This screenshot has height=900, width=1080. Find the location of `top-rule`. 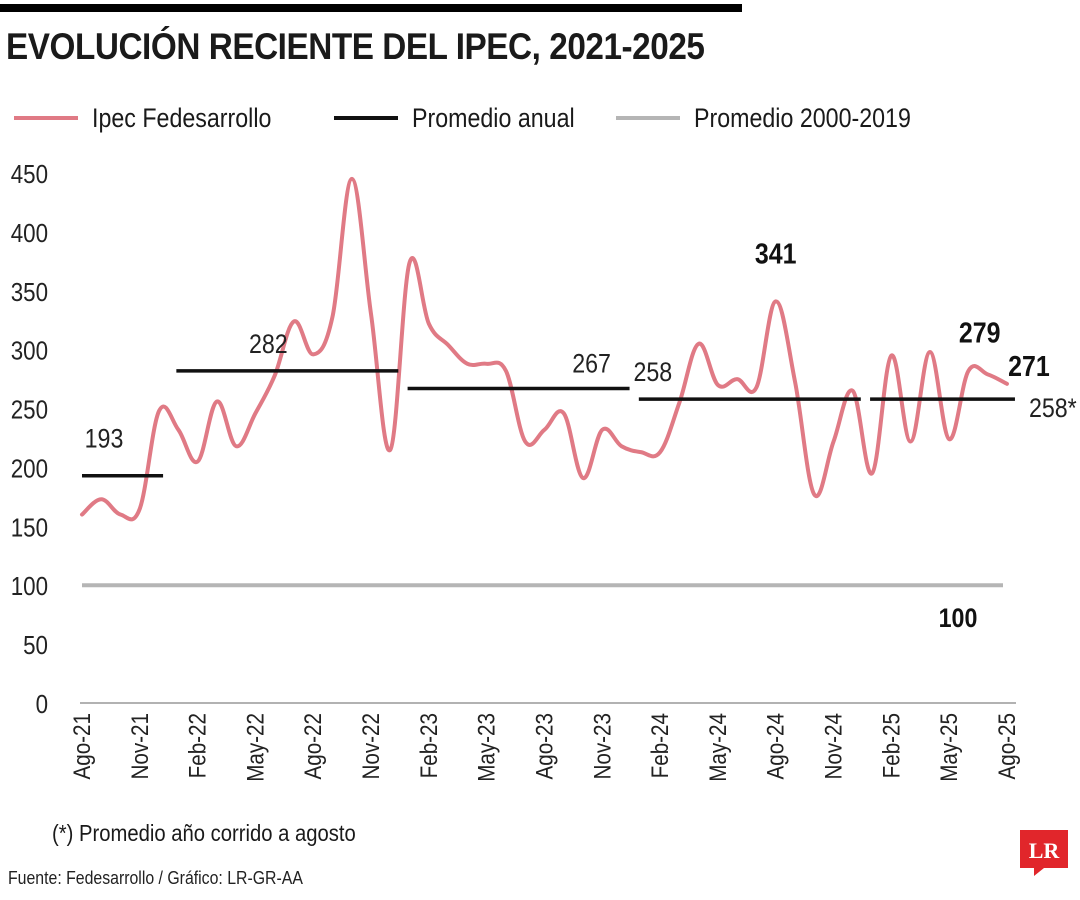

top-rule is located at coordinates (371, 8).